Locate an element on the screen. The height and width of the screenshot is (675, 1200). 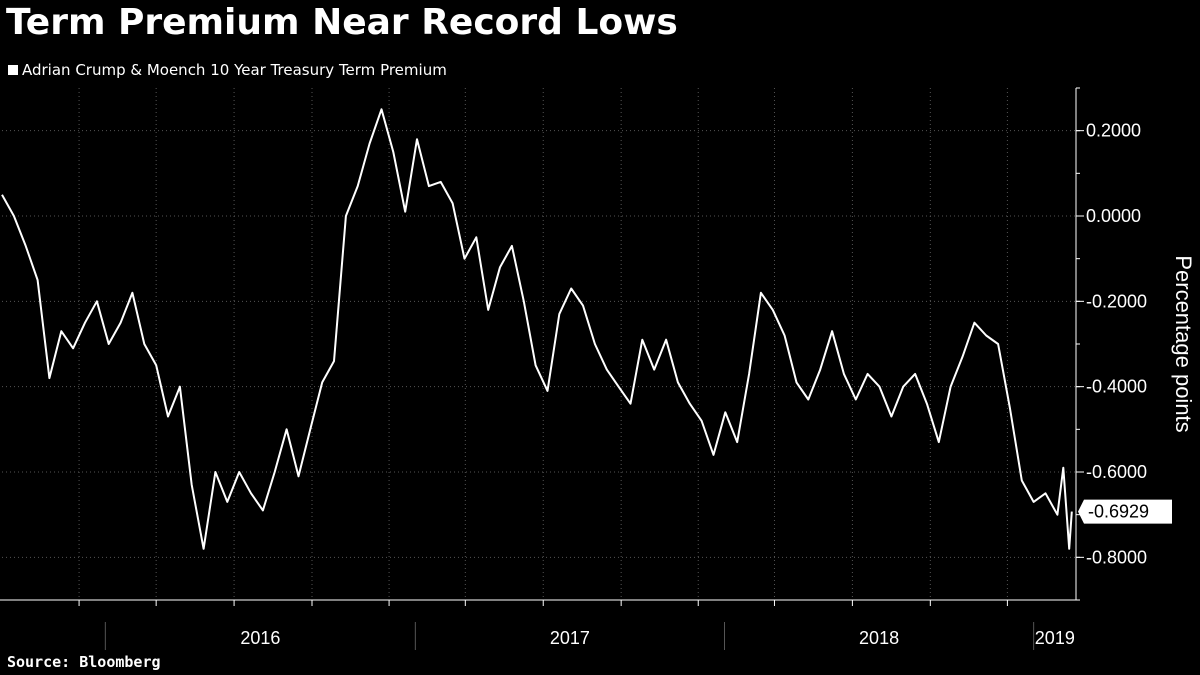
x-tick-label: 2019 is located at coordinates (1055, 638).